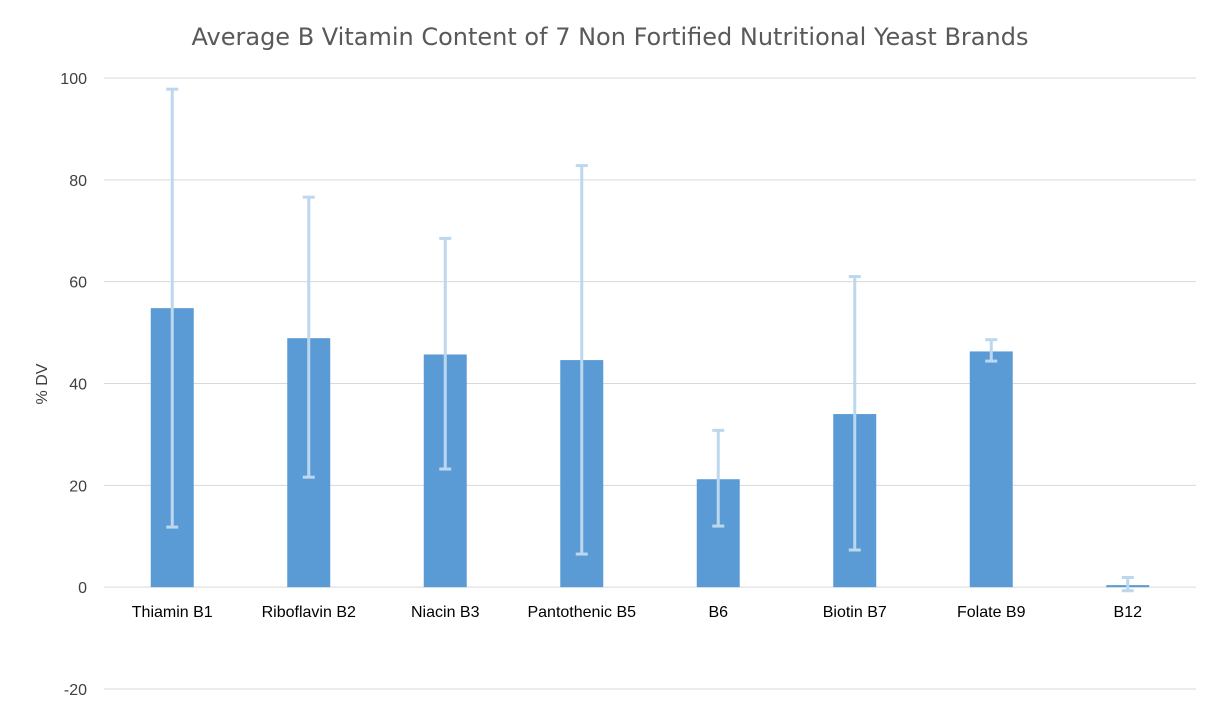 This screenshot has width=1220, height=713. I want to click on x-tick-label: Biotin B7, so click(855, 612).